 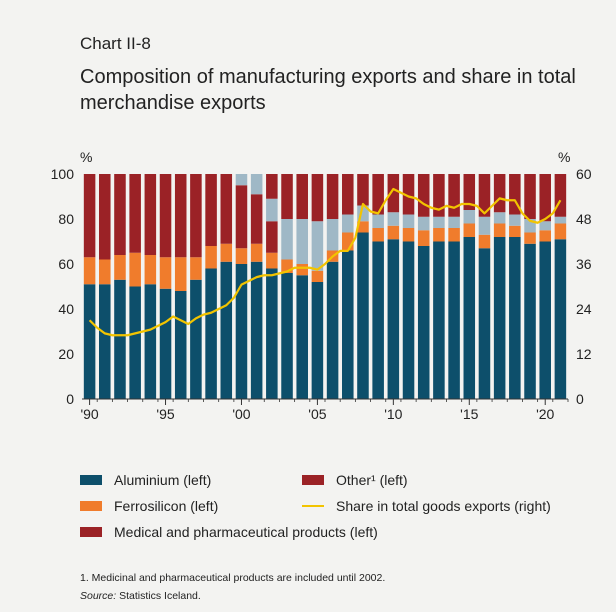 What do you see at coordinates (66, 354) in the screenshot?
I see `left-tick-label: 20` at bounding box center [66, 354].